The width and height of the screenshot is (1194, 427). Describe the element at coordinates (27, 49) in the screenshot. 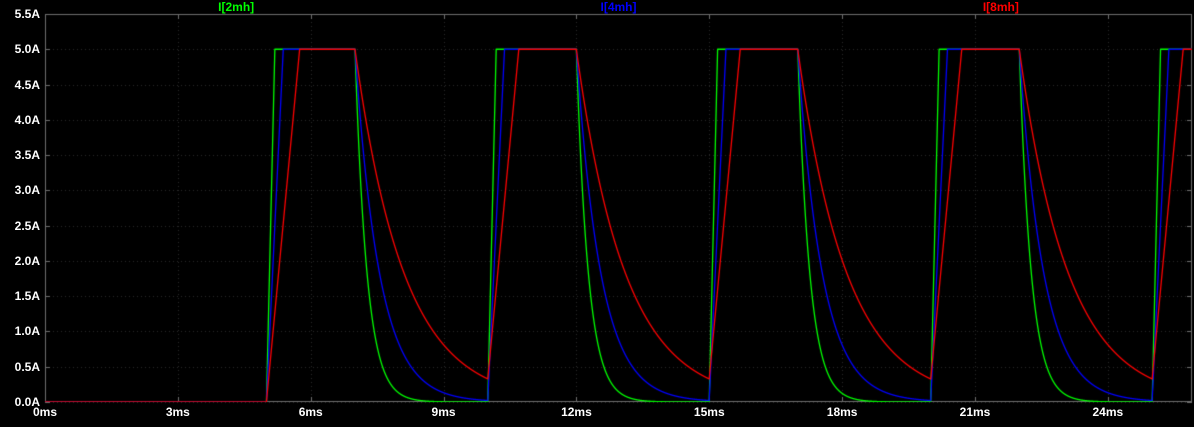

I see `y-axis-tick-label: 5.0A` at that location.